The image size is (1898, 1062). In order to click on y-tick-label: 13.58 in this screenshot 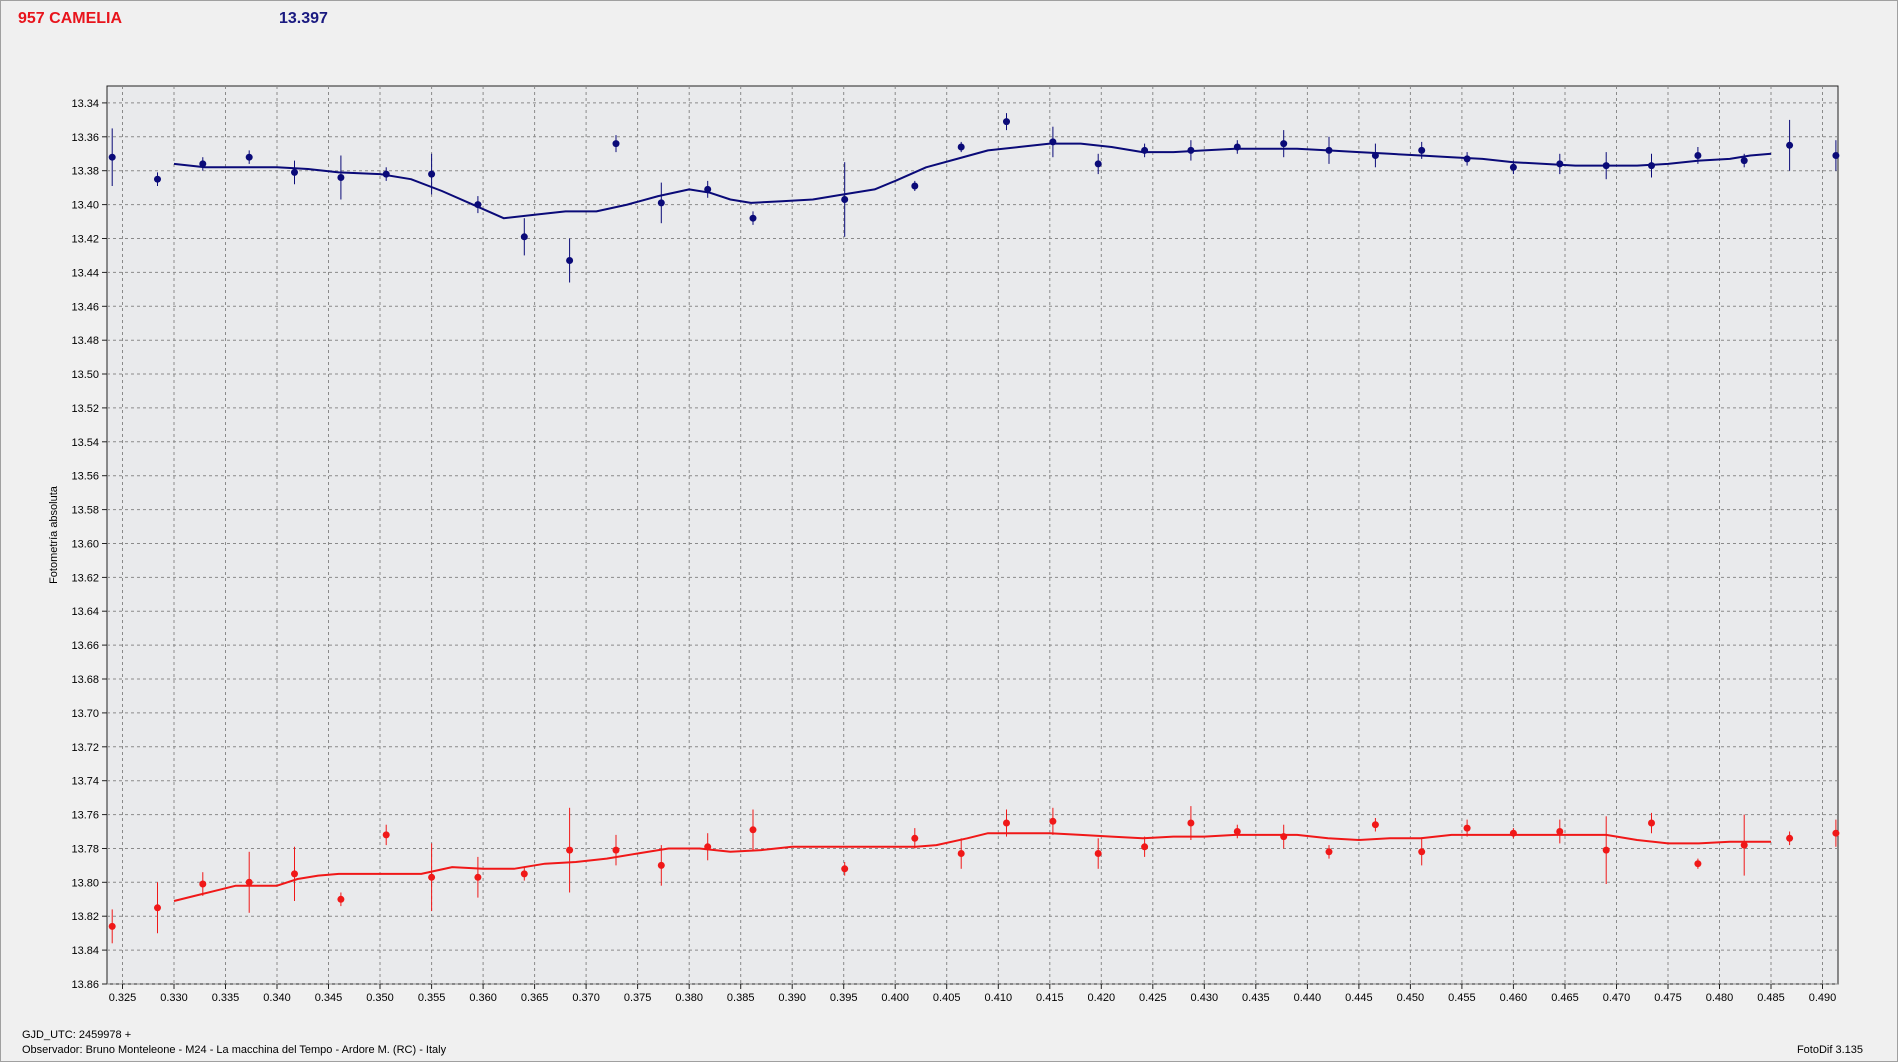, I will do `click(85, 511)`.